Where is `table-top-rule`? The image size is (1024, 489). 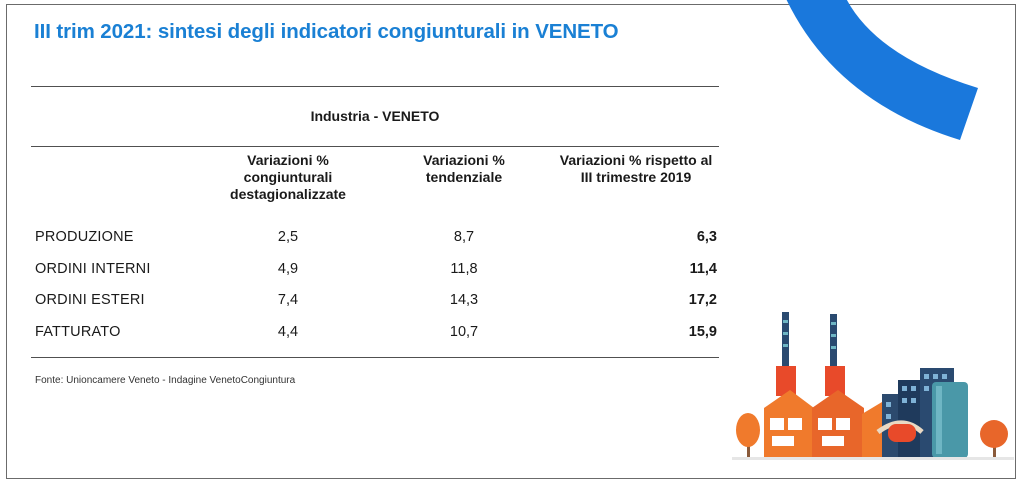 table-top-rule is located at coordinates (375, 86).